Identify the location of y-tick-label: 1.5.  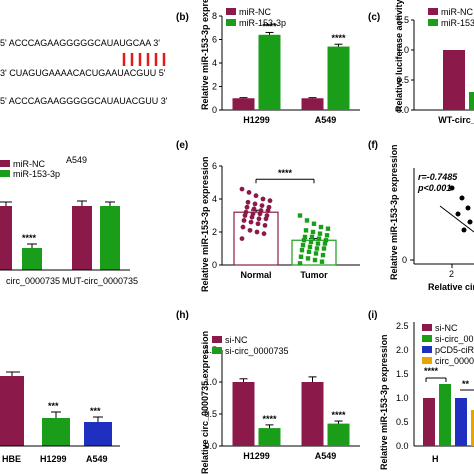
(402, 20).